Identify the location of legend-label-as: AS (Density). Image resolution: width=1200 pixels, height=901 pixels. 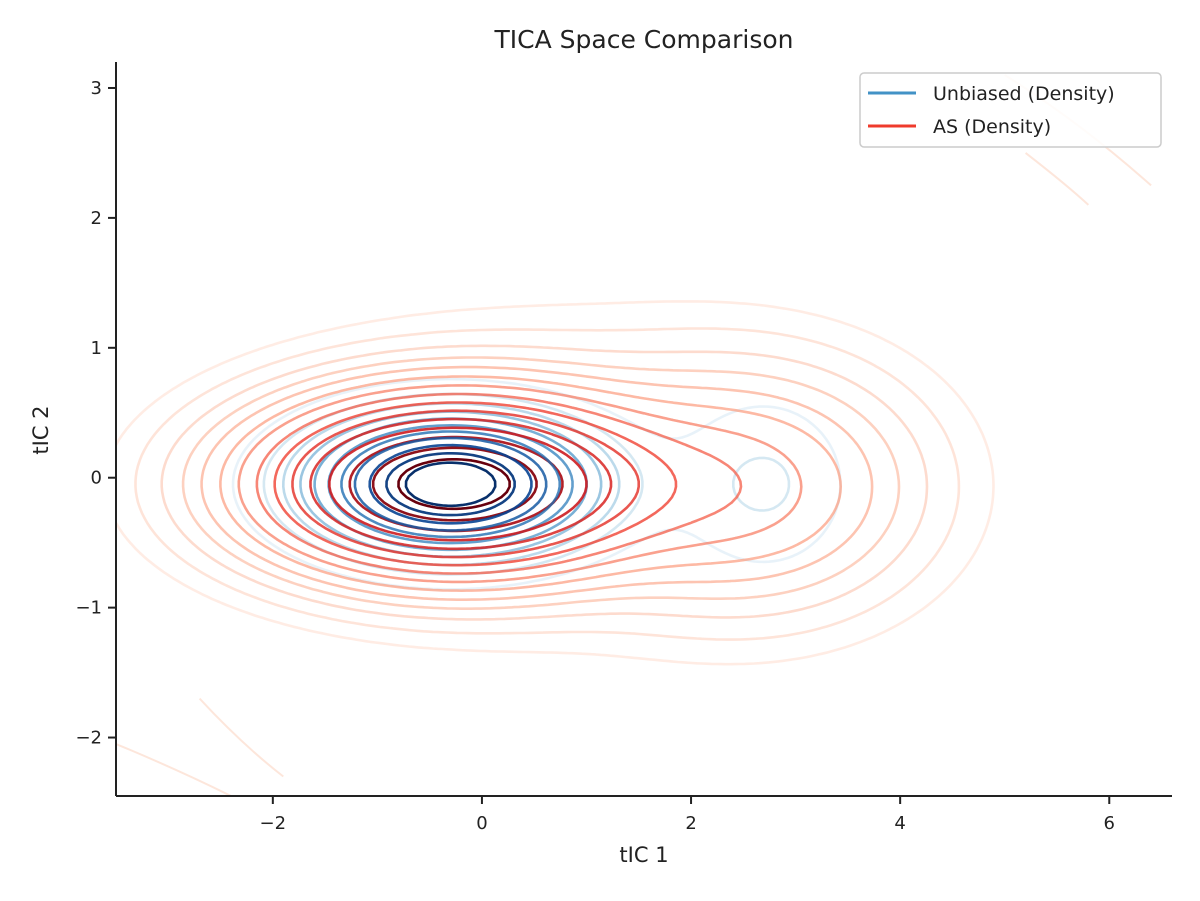
(992, 127).